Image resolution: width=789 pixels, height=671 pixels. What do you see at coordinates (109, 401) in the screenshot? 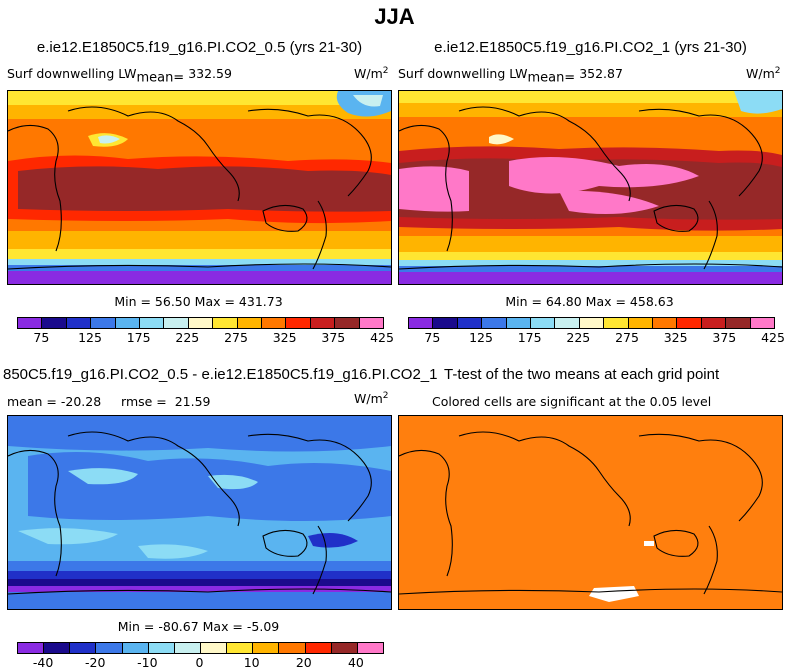
I see `panel3-stats: mean = -20.28 rmse = 21.59` at bounding box center [109, 401].